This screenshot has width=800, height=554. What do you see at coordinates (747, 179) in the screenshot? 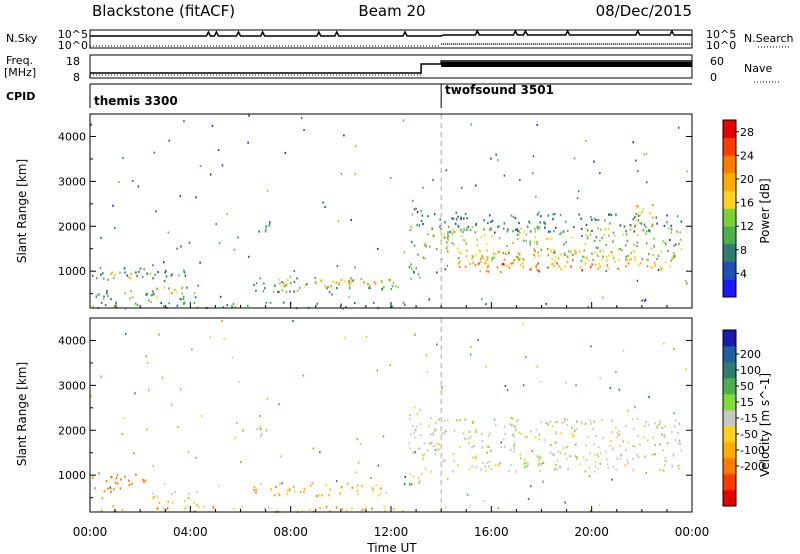
I see `colorbar-0-tick-label: 20` at bounding box center [747, 179].